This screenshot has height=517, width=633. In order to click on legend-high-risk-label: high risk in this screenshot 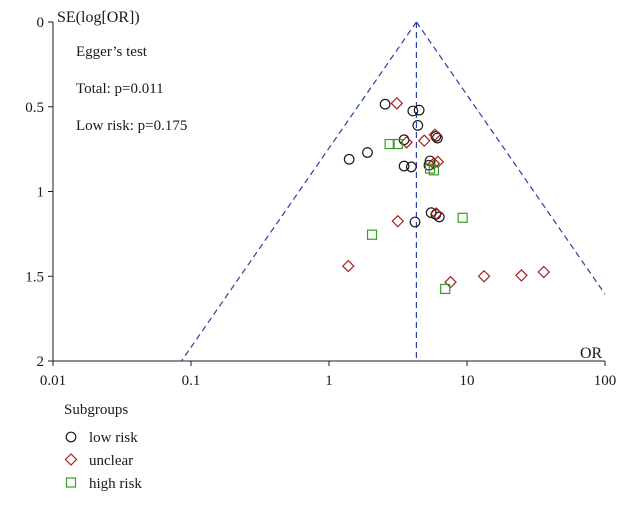, I will do `click(115, 484)`.